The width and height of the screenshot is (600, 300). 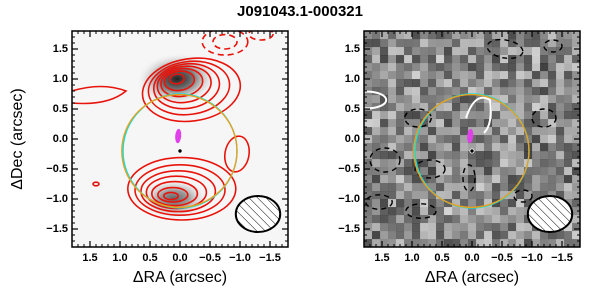 I want to click on x-tick-label: 1.0, so click(x=119, y=258).